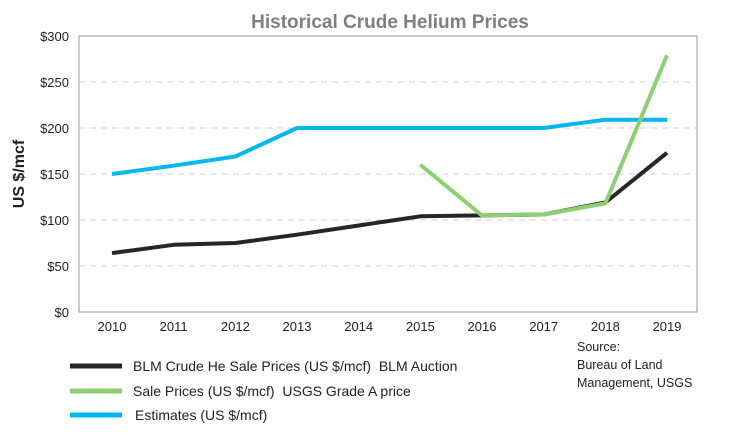 This screenshot has width=739, height=437. Describe the element at coordinates (634, 383) in the screenshot. I see `source-line-3: Management, USGS` at that location.